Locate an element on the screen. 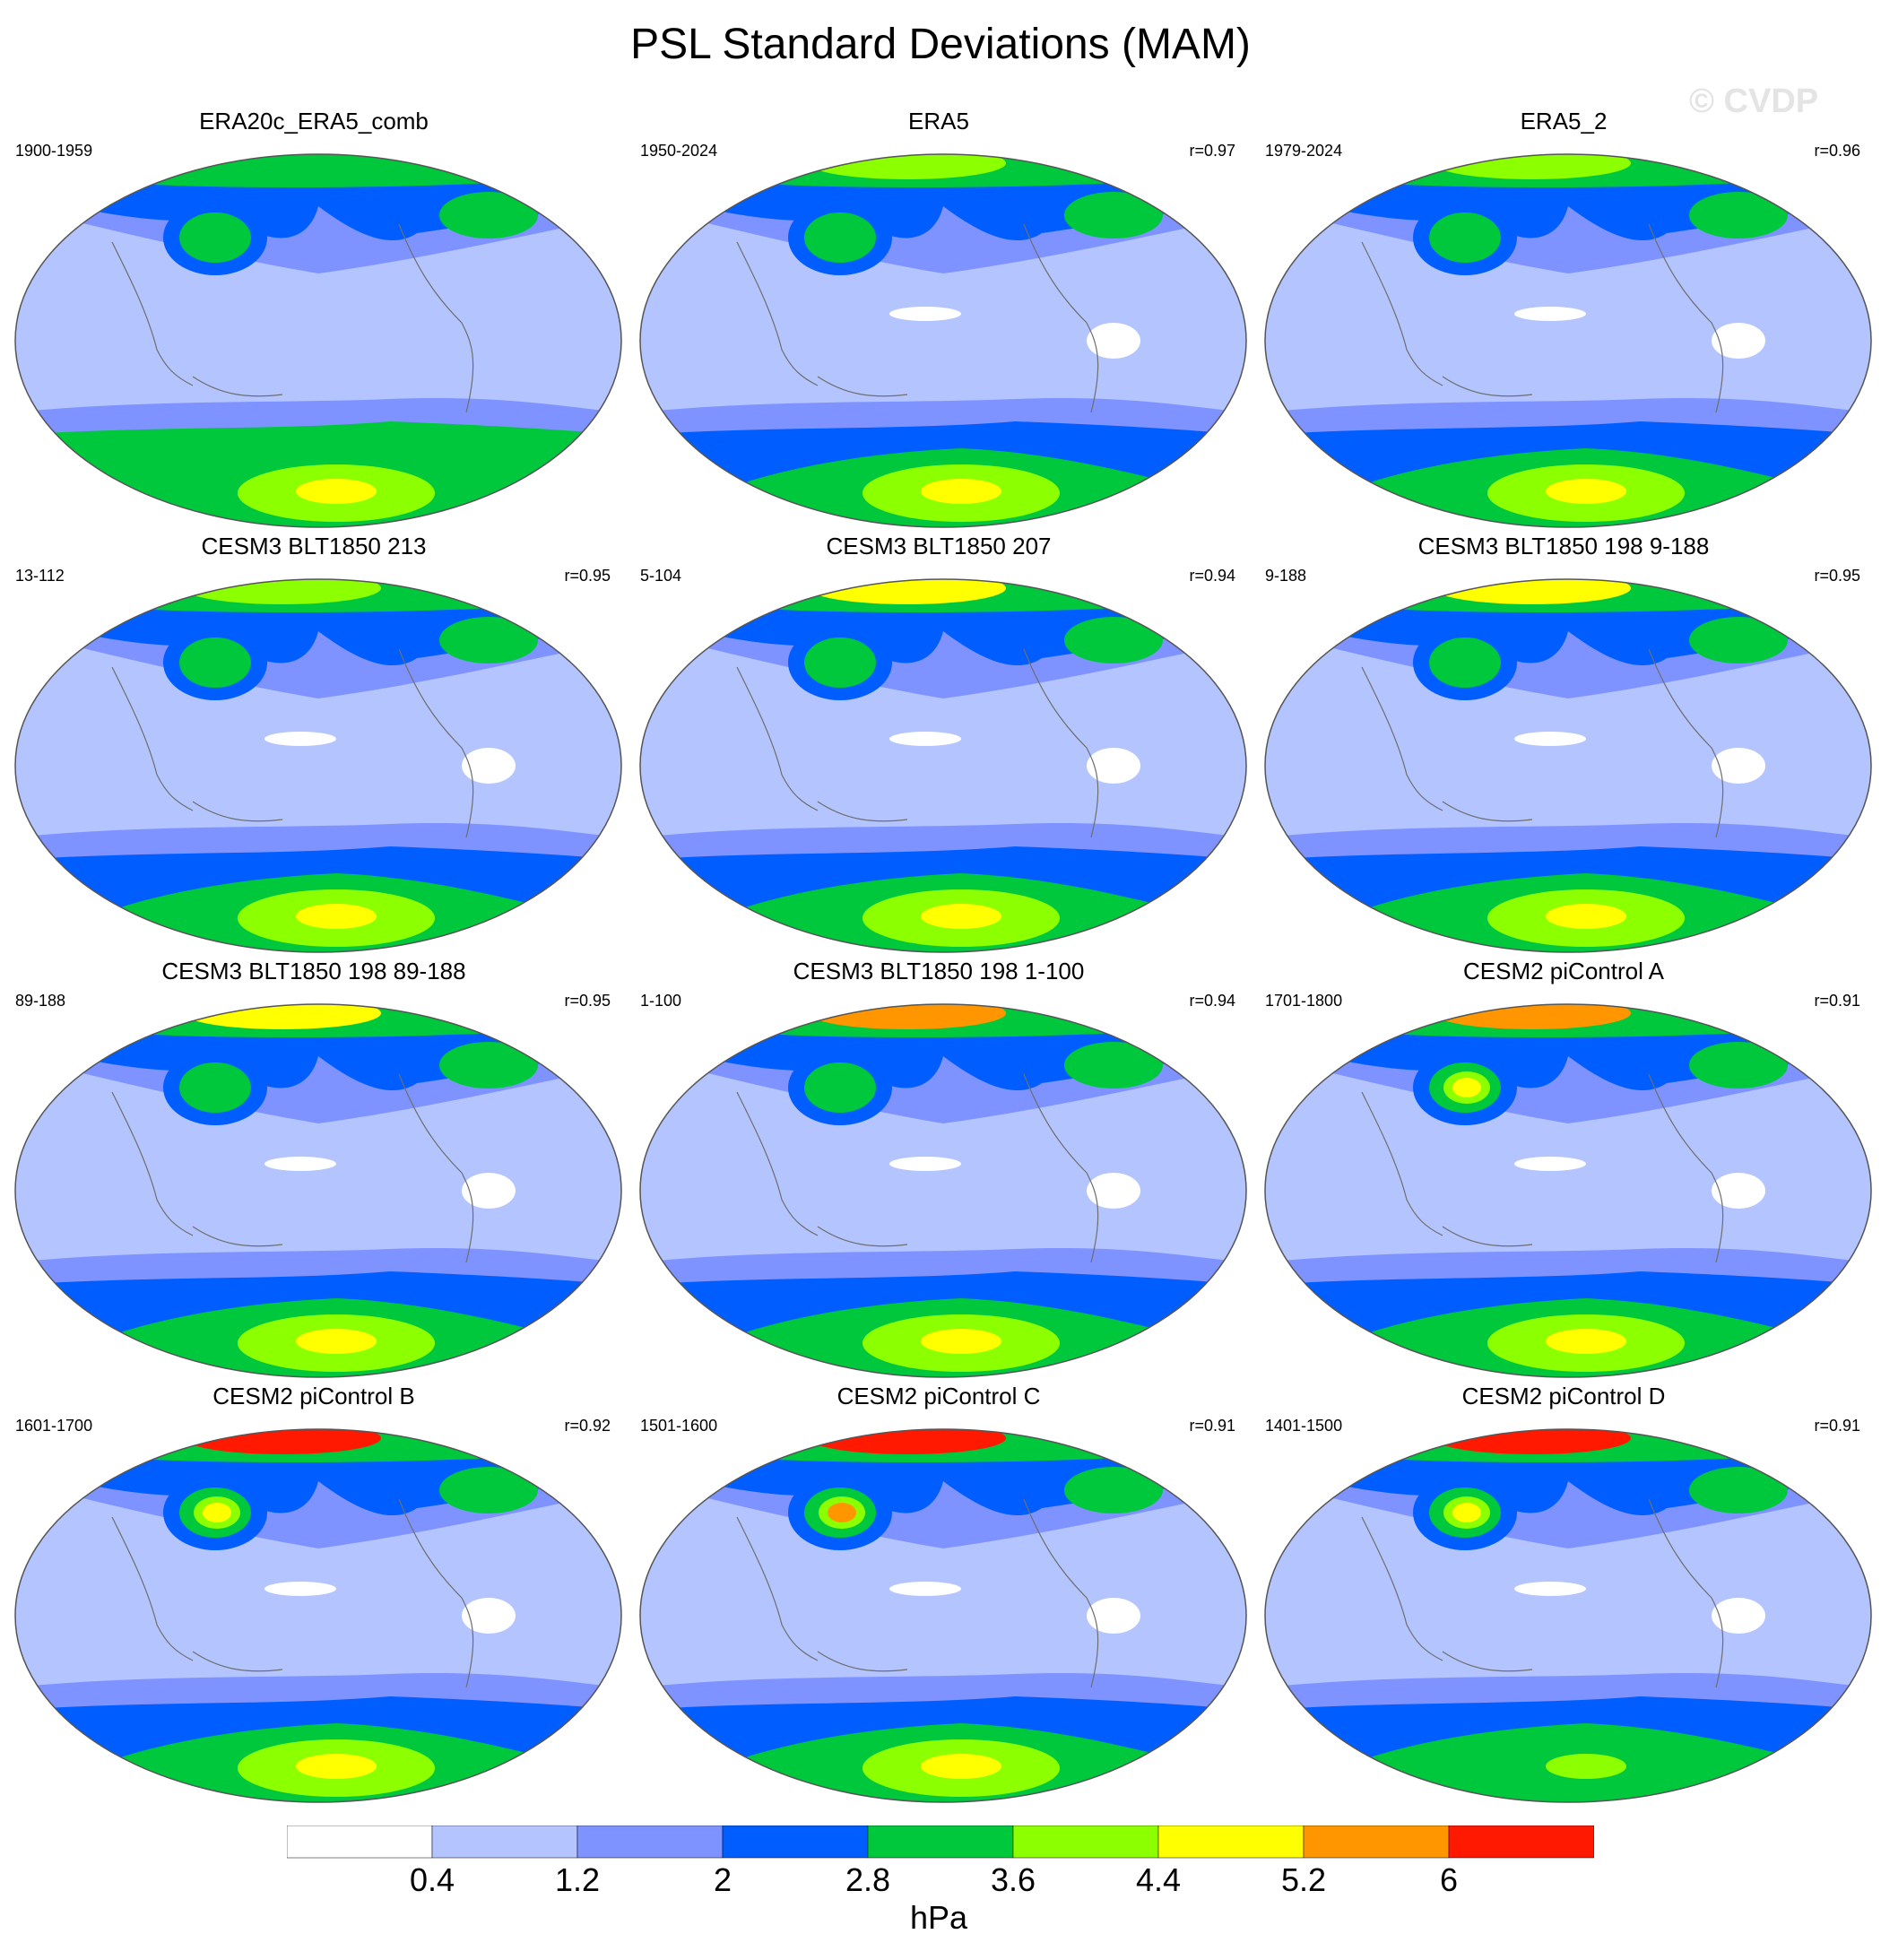 Image resolution: width=1881 pixels, height=1960 pixels. panel-pattern-correlation: r=0.96 is located at coordinates (1837, 151).